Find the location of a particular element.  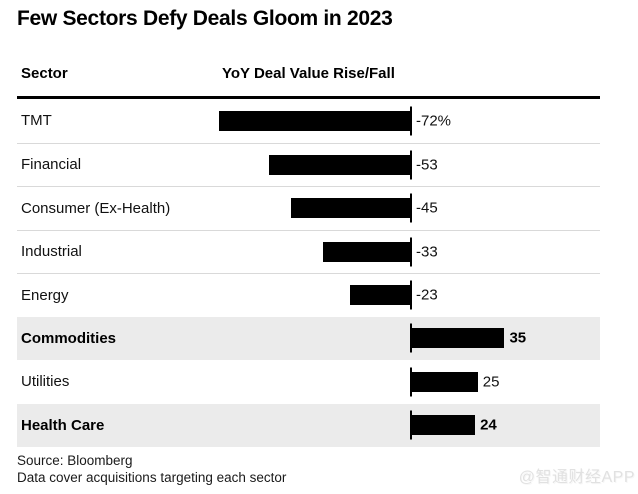

bar-cell: -45 is located at coordinates (411, 208).